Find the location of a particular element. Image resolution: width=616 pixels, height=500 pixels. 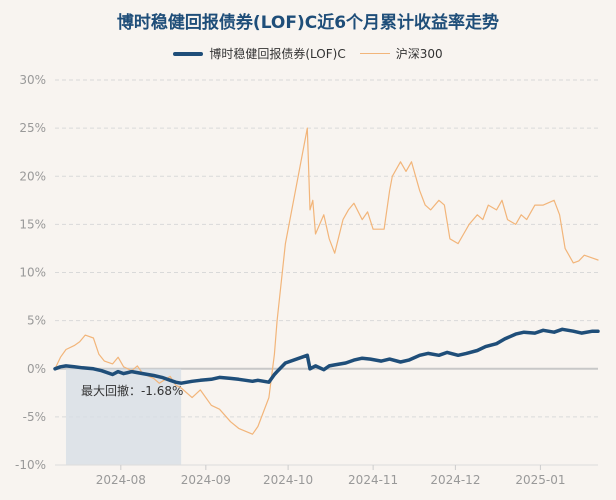

y-tick-label: 25% is located at coordinates (32, 128).